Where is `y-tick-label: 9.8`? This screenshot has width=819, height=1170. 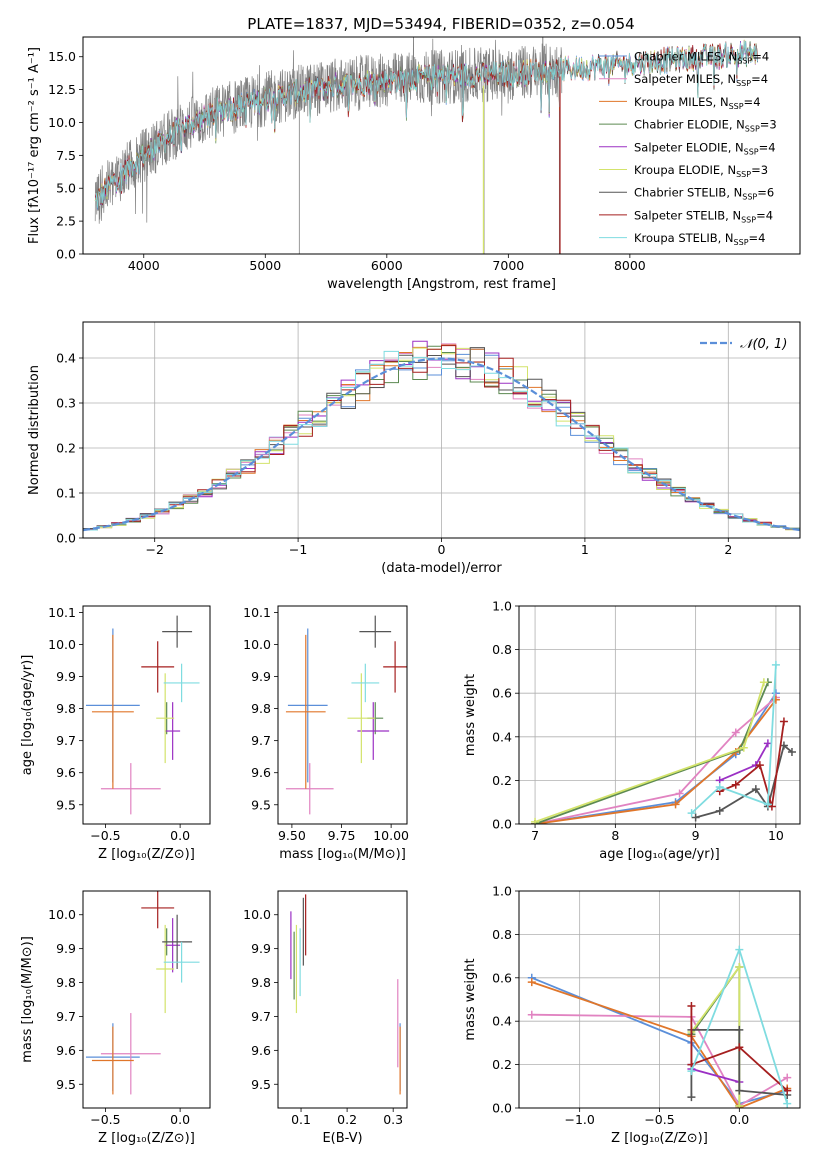 y-tick-label: 9.8 is located at coordinates (261, 982).